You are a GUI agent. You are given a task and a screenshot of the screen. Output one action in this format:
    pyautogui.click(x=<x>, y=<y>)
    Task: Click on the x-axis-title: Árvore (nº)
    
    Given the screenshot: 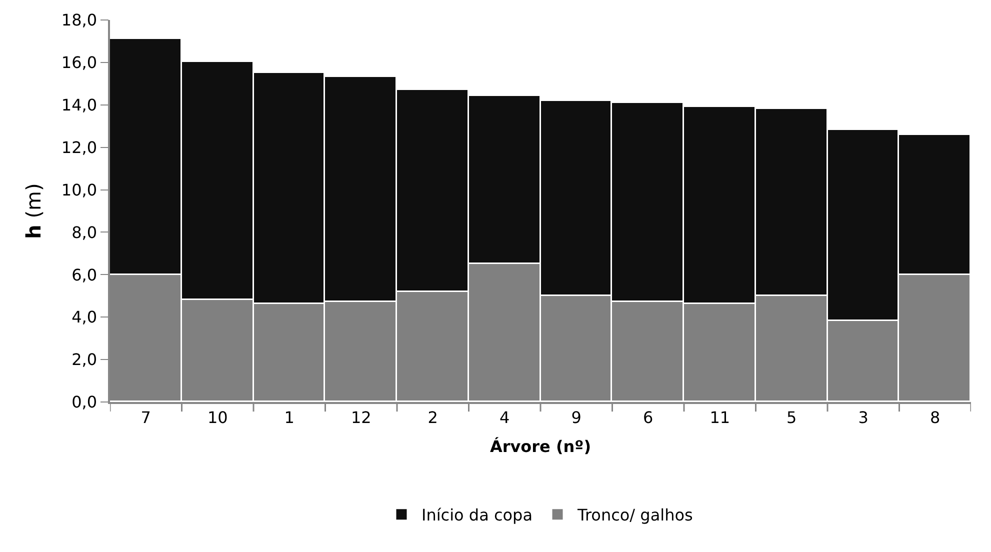 What is the action you would take?
    pyautogui.click(x=541, y=446)
    